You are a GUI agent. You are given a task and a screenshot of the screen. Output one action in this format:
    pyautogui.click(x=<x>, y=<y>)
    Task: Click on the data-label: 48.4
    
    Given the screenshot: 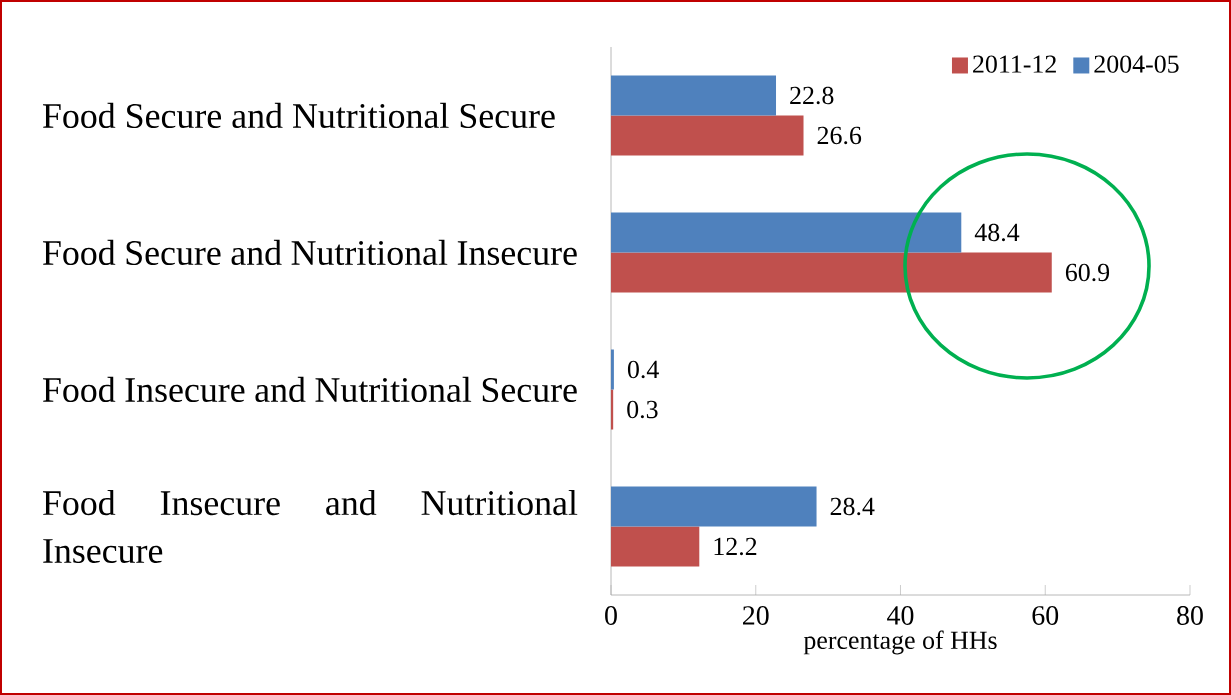 What is the action you would take?
    pyautogui.click(x=997, y=232)
    